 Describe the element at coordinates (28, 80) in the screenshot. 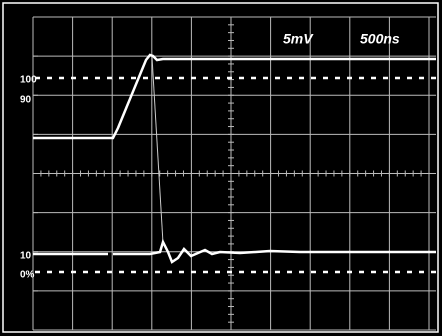

I see `level-label: 100` at that location.